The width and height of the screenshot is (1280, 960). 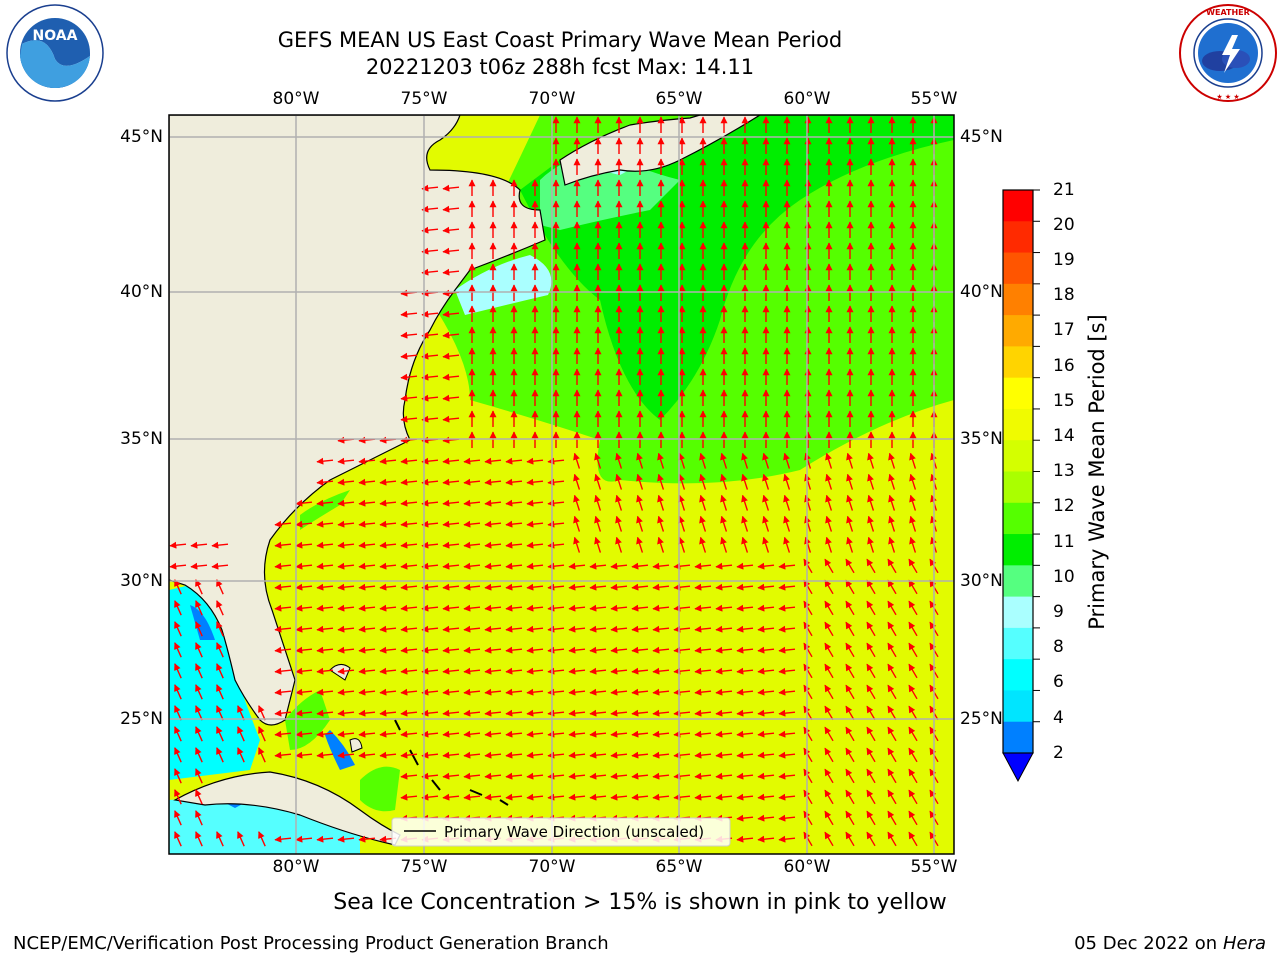 What do you see at coordinates (1064, 260) in the screenshot?
I see `colorbar-tick: 19` at bounding box center [1064, 260].